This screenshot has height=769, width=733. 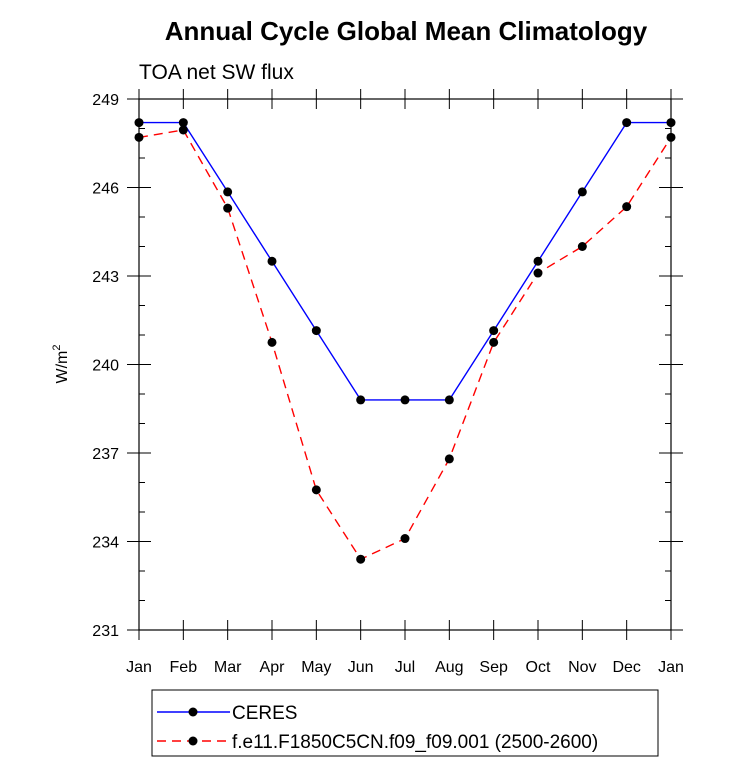 What do you see at coordinates (105, 454) in the screenshot?
I see `y-tick-label: 237` at bounding box center [105, 454].